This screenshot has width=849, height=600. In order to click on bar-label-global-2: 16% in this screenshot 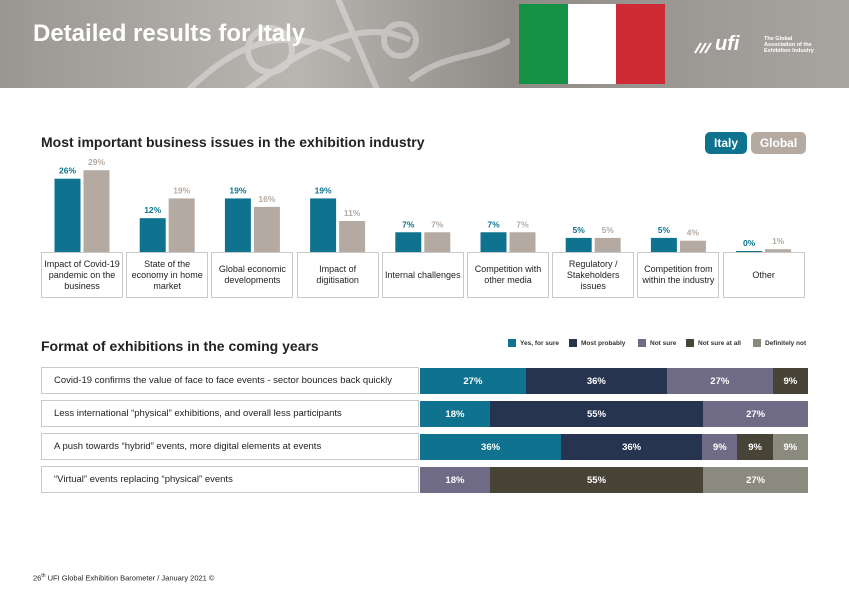, I will do `click(266, 199)`.